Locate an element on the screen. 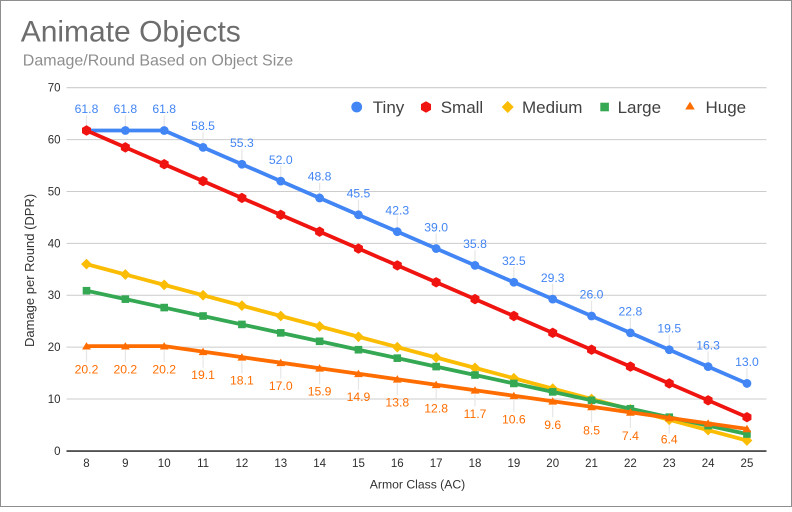  svg-text: 60 is located at coordinates (54, 140).